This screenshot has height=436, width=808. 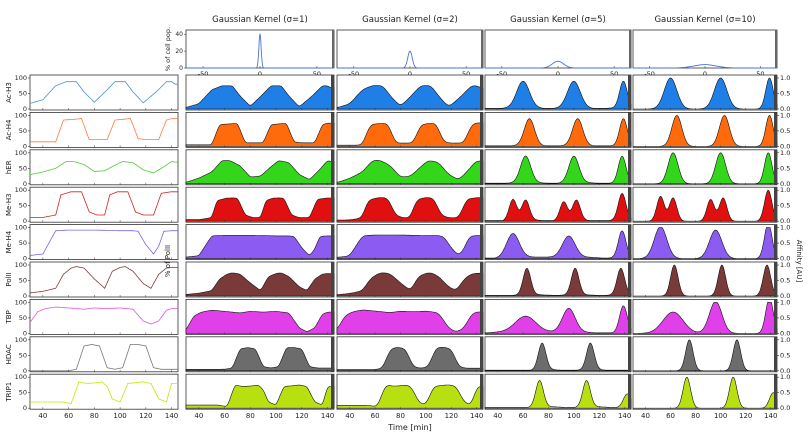 I want to click on panel-trip1-0: 0 50 100 40 60 80 100 120 140, so click(x=97, y=396).